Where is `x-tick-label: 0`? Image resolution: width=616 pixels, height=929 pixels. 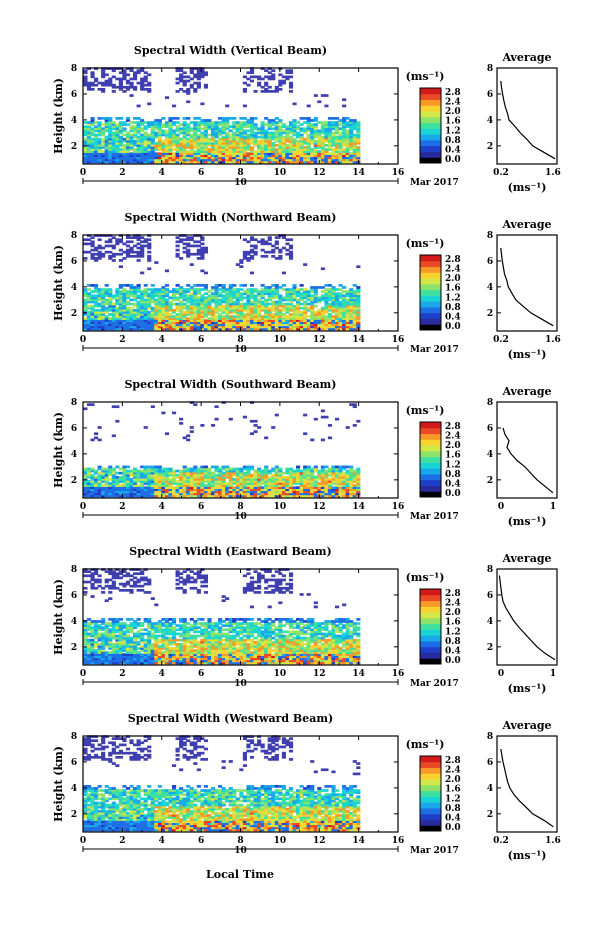
x-tick-label: 0 is located at coordinates (83, 340).